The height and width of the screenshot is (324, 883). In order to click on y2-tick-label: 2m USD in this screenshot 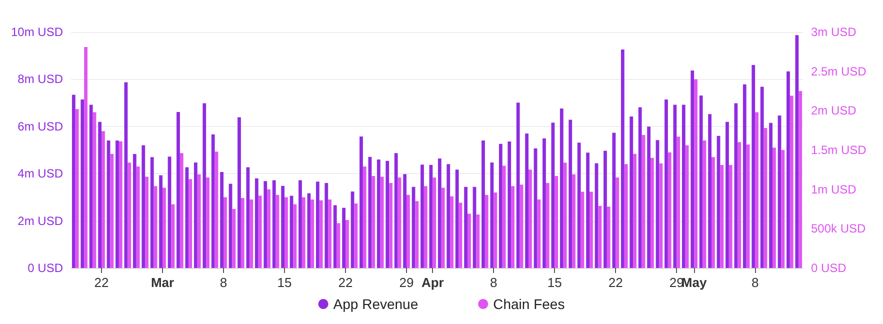, I will do `click(834, 111)`.